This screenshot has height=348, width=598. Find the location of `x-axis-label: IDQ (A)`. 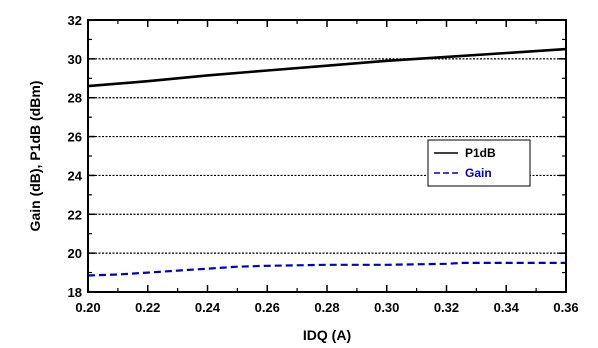

x-axis-label: IDQ (A) is located at coordinates (327, 335).